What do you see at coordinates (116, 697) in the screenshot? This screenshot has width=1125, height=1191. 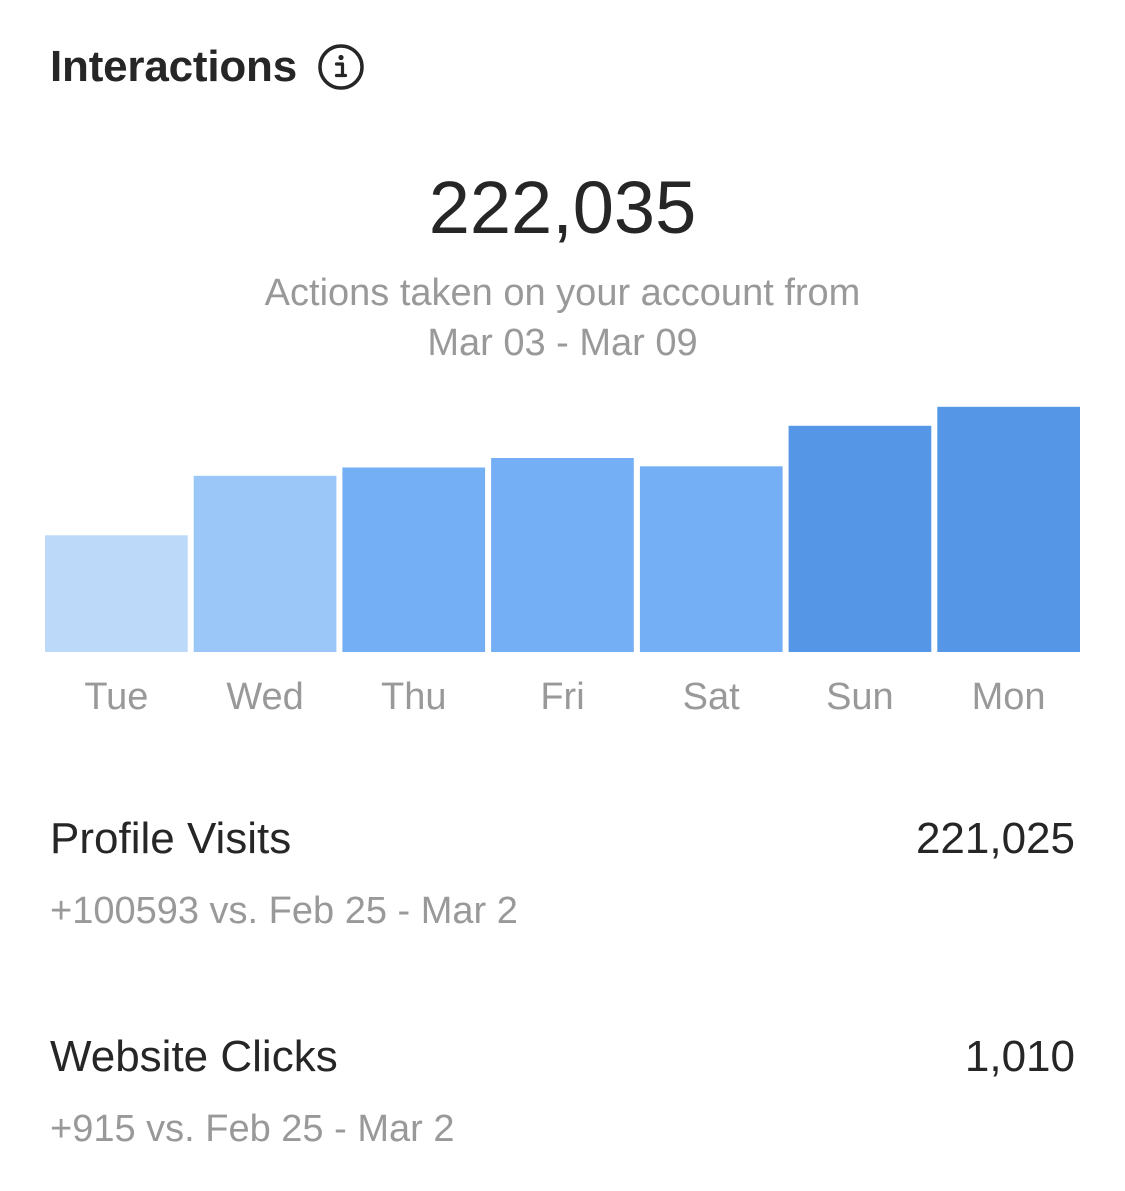 I see `x-tick-label-tue: Tue` at bounding box center [116, 697].